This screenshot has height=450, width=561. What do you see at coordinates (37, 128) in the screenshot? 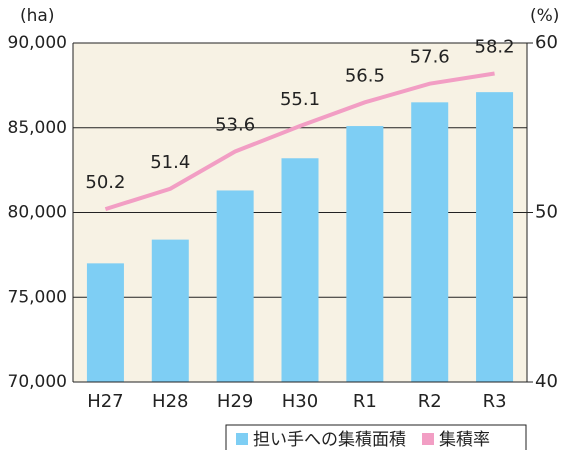
I see `y-tick-label: 85,000` at bounding box center [37, 128].